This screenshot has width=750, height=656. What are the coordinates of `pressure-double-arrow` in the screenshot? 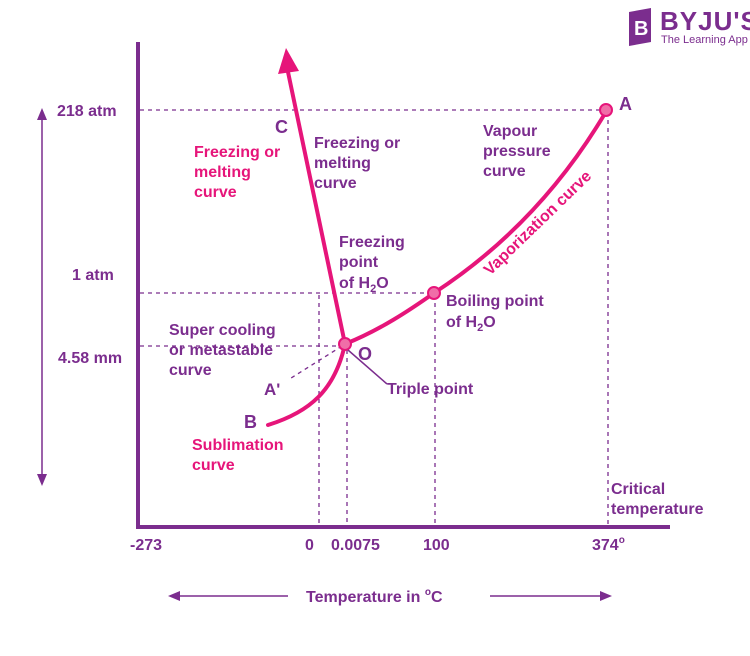 It's located at (42, 297).